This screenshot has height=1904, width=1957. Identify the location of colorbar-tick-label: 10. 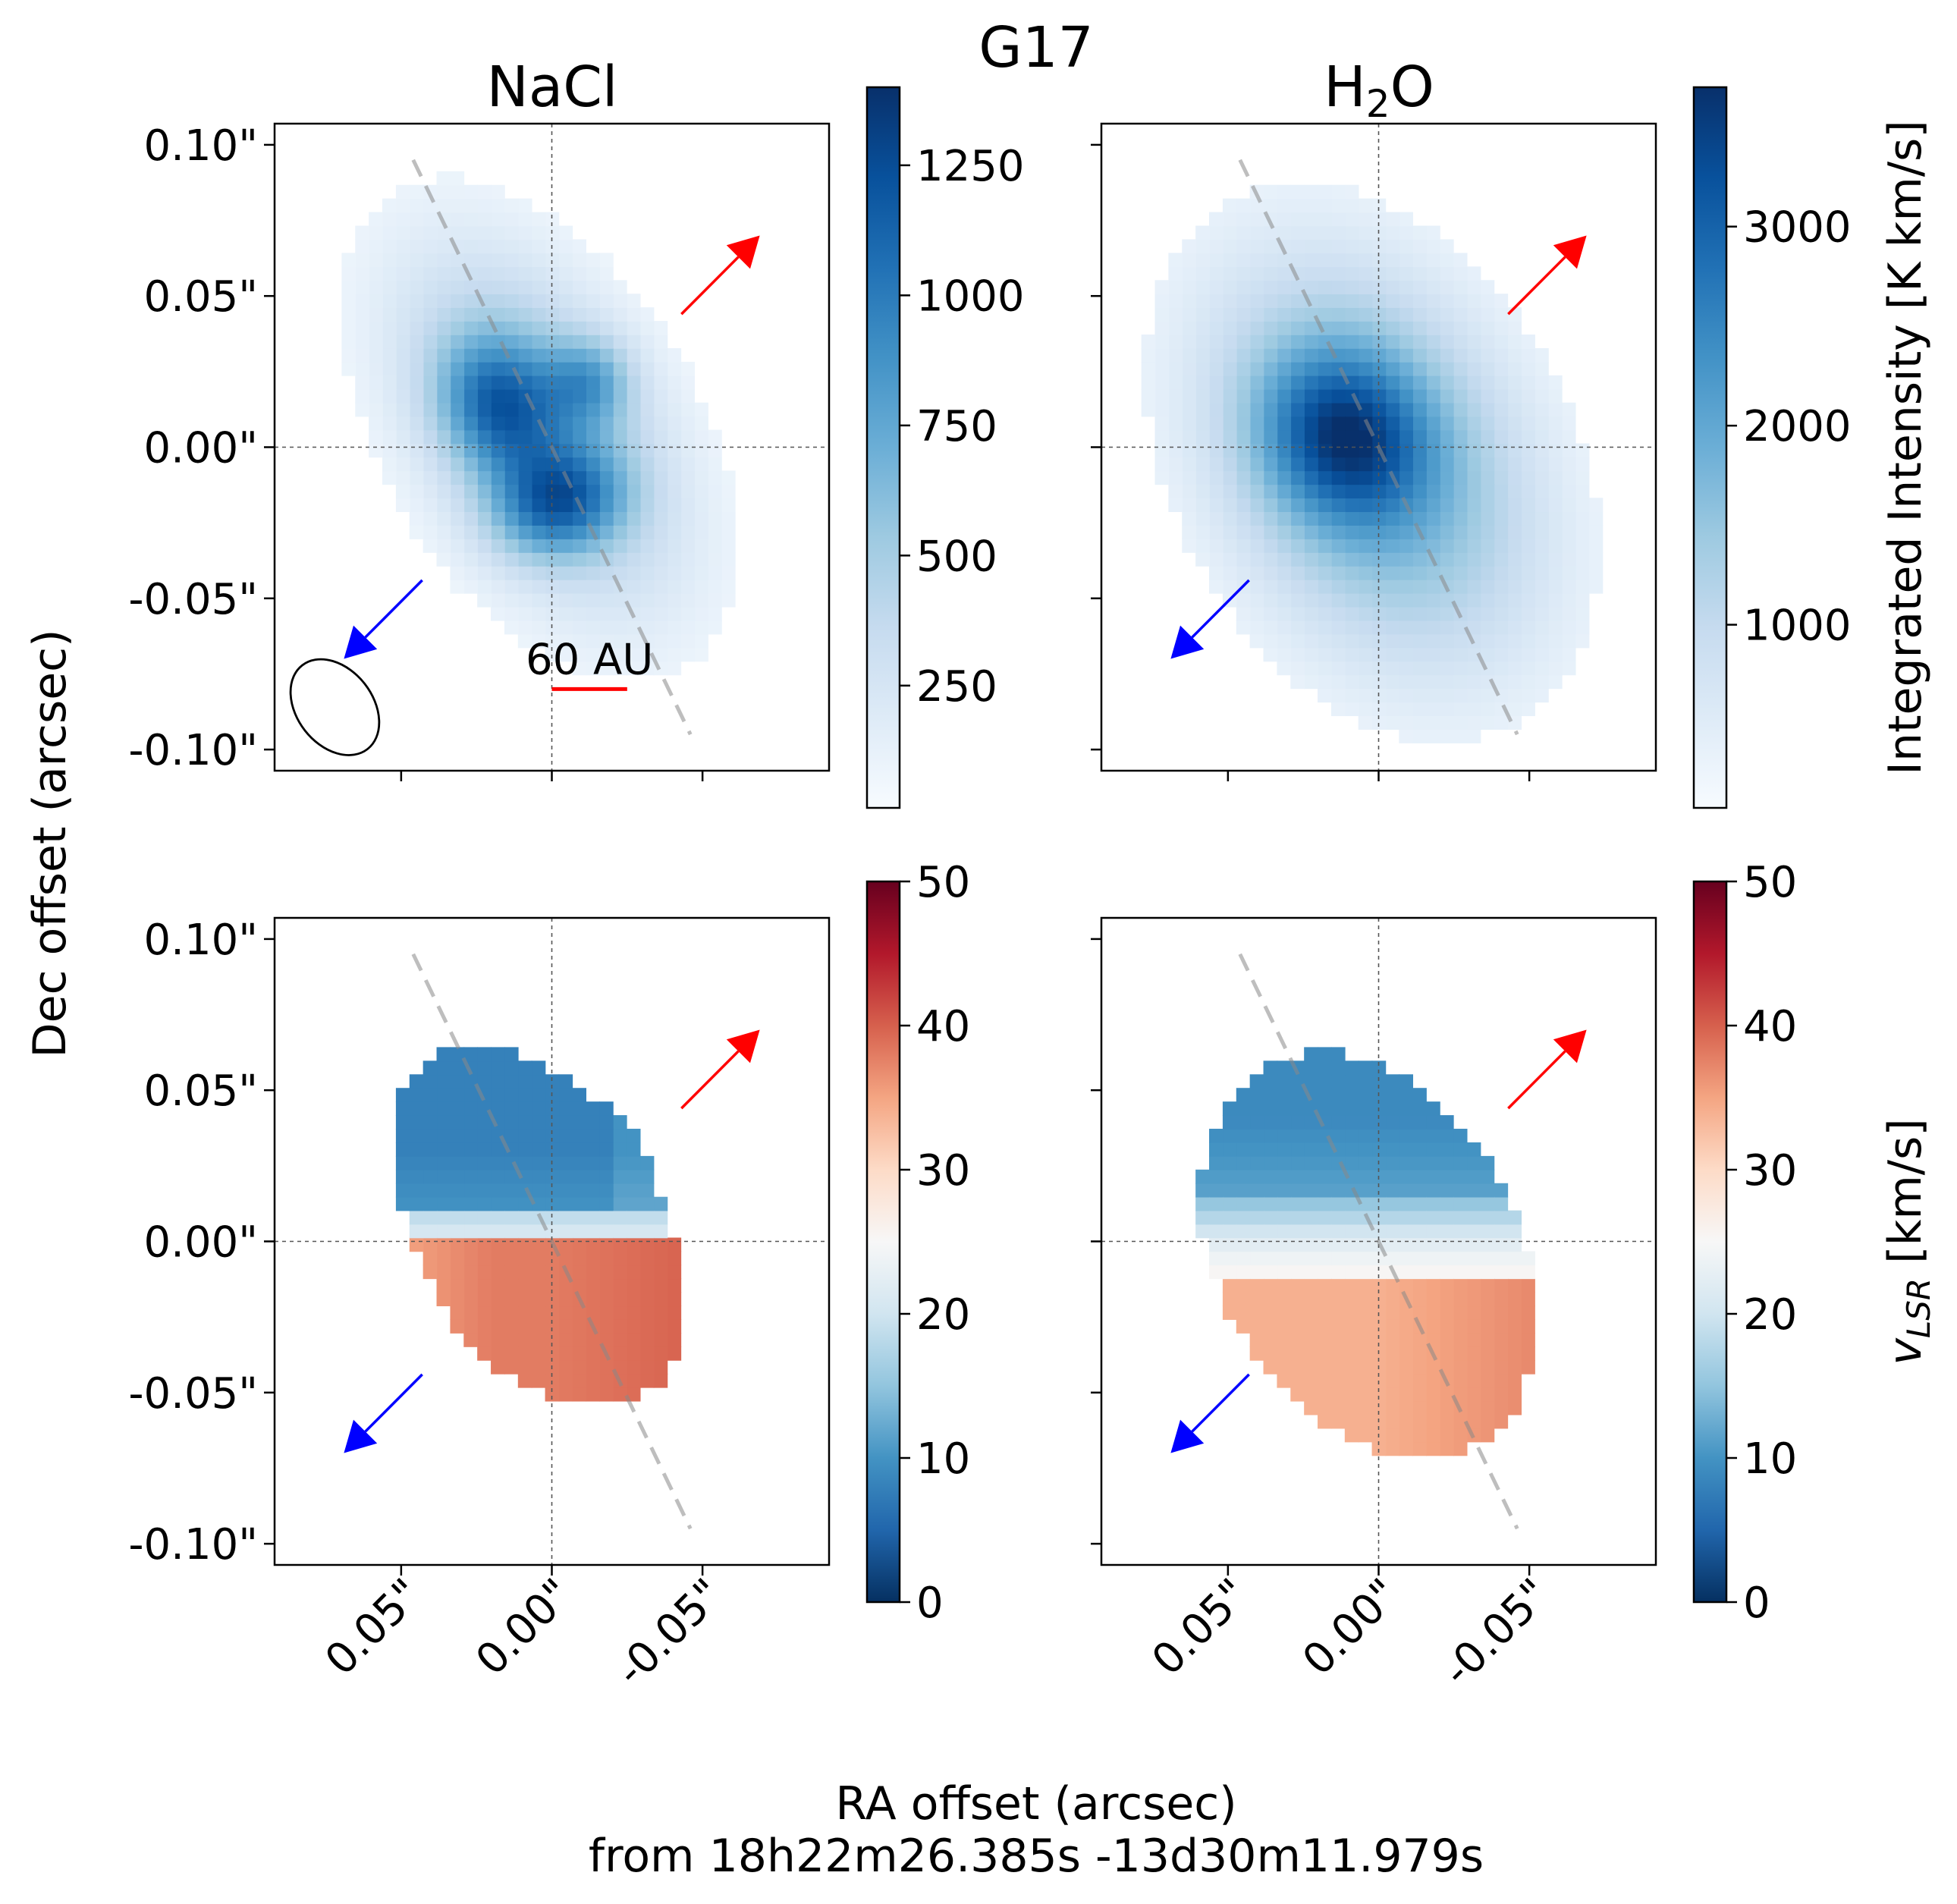
(1770, 1459).